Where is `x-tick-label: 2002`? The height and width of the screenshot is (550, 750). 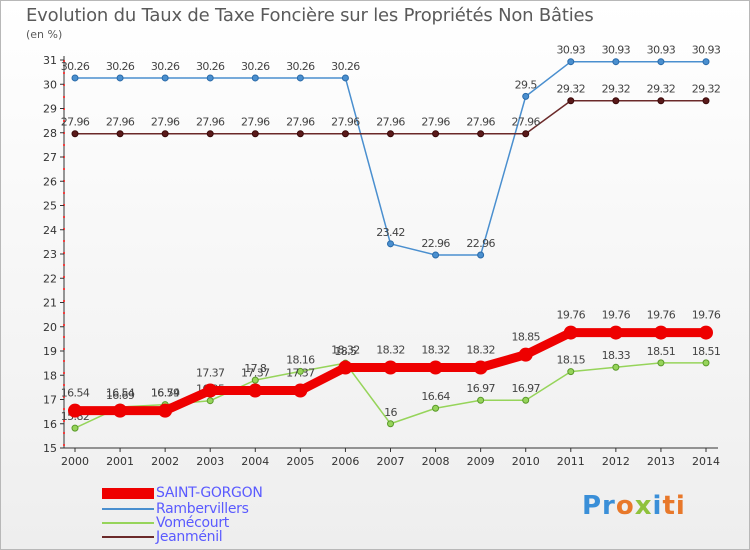
x-tick-label: 2002 is located at coordinates (165, 461).